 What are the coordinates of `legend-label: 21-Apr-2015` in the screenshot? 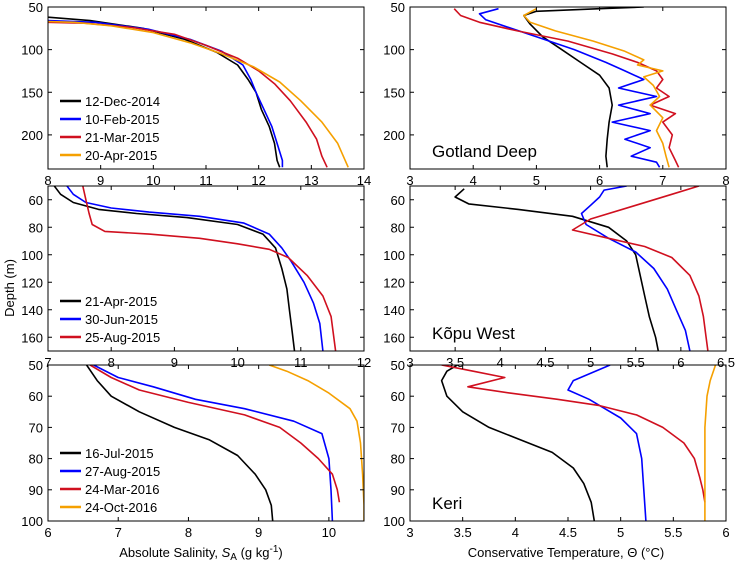 It's located at (121, 301).